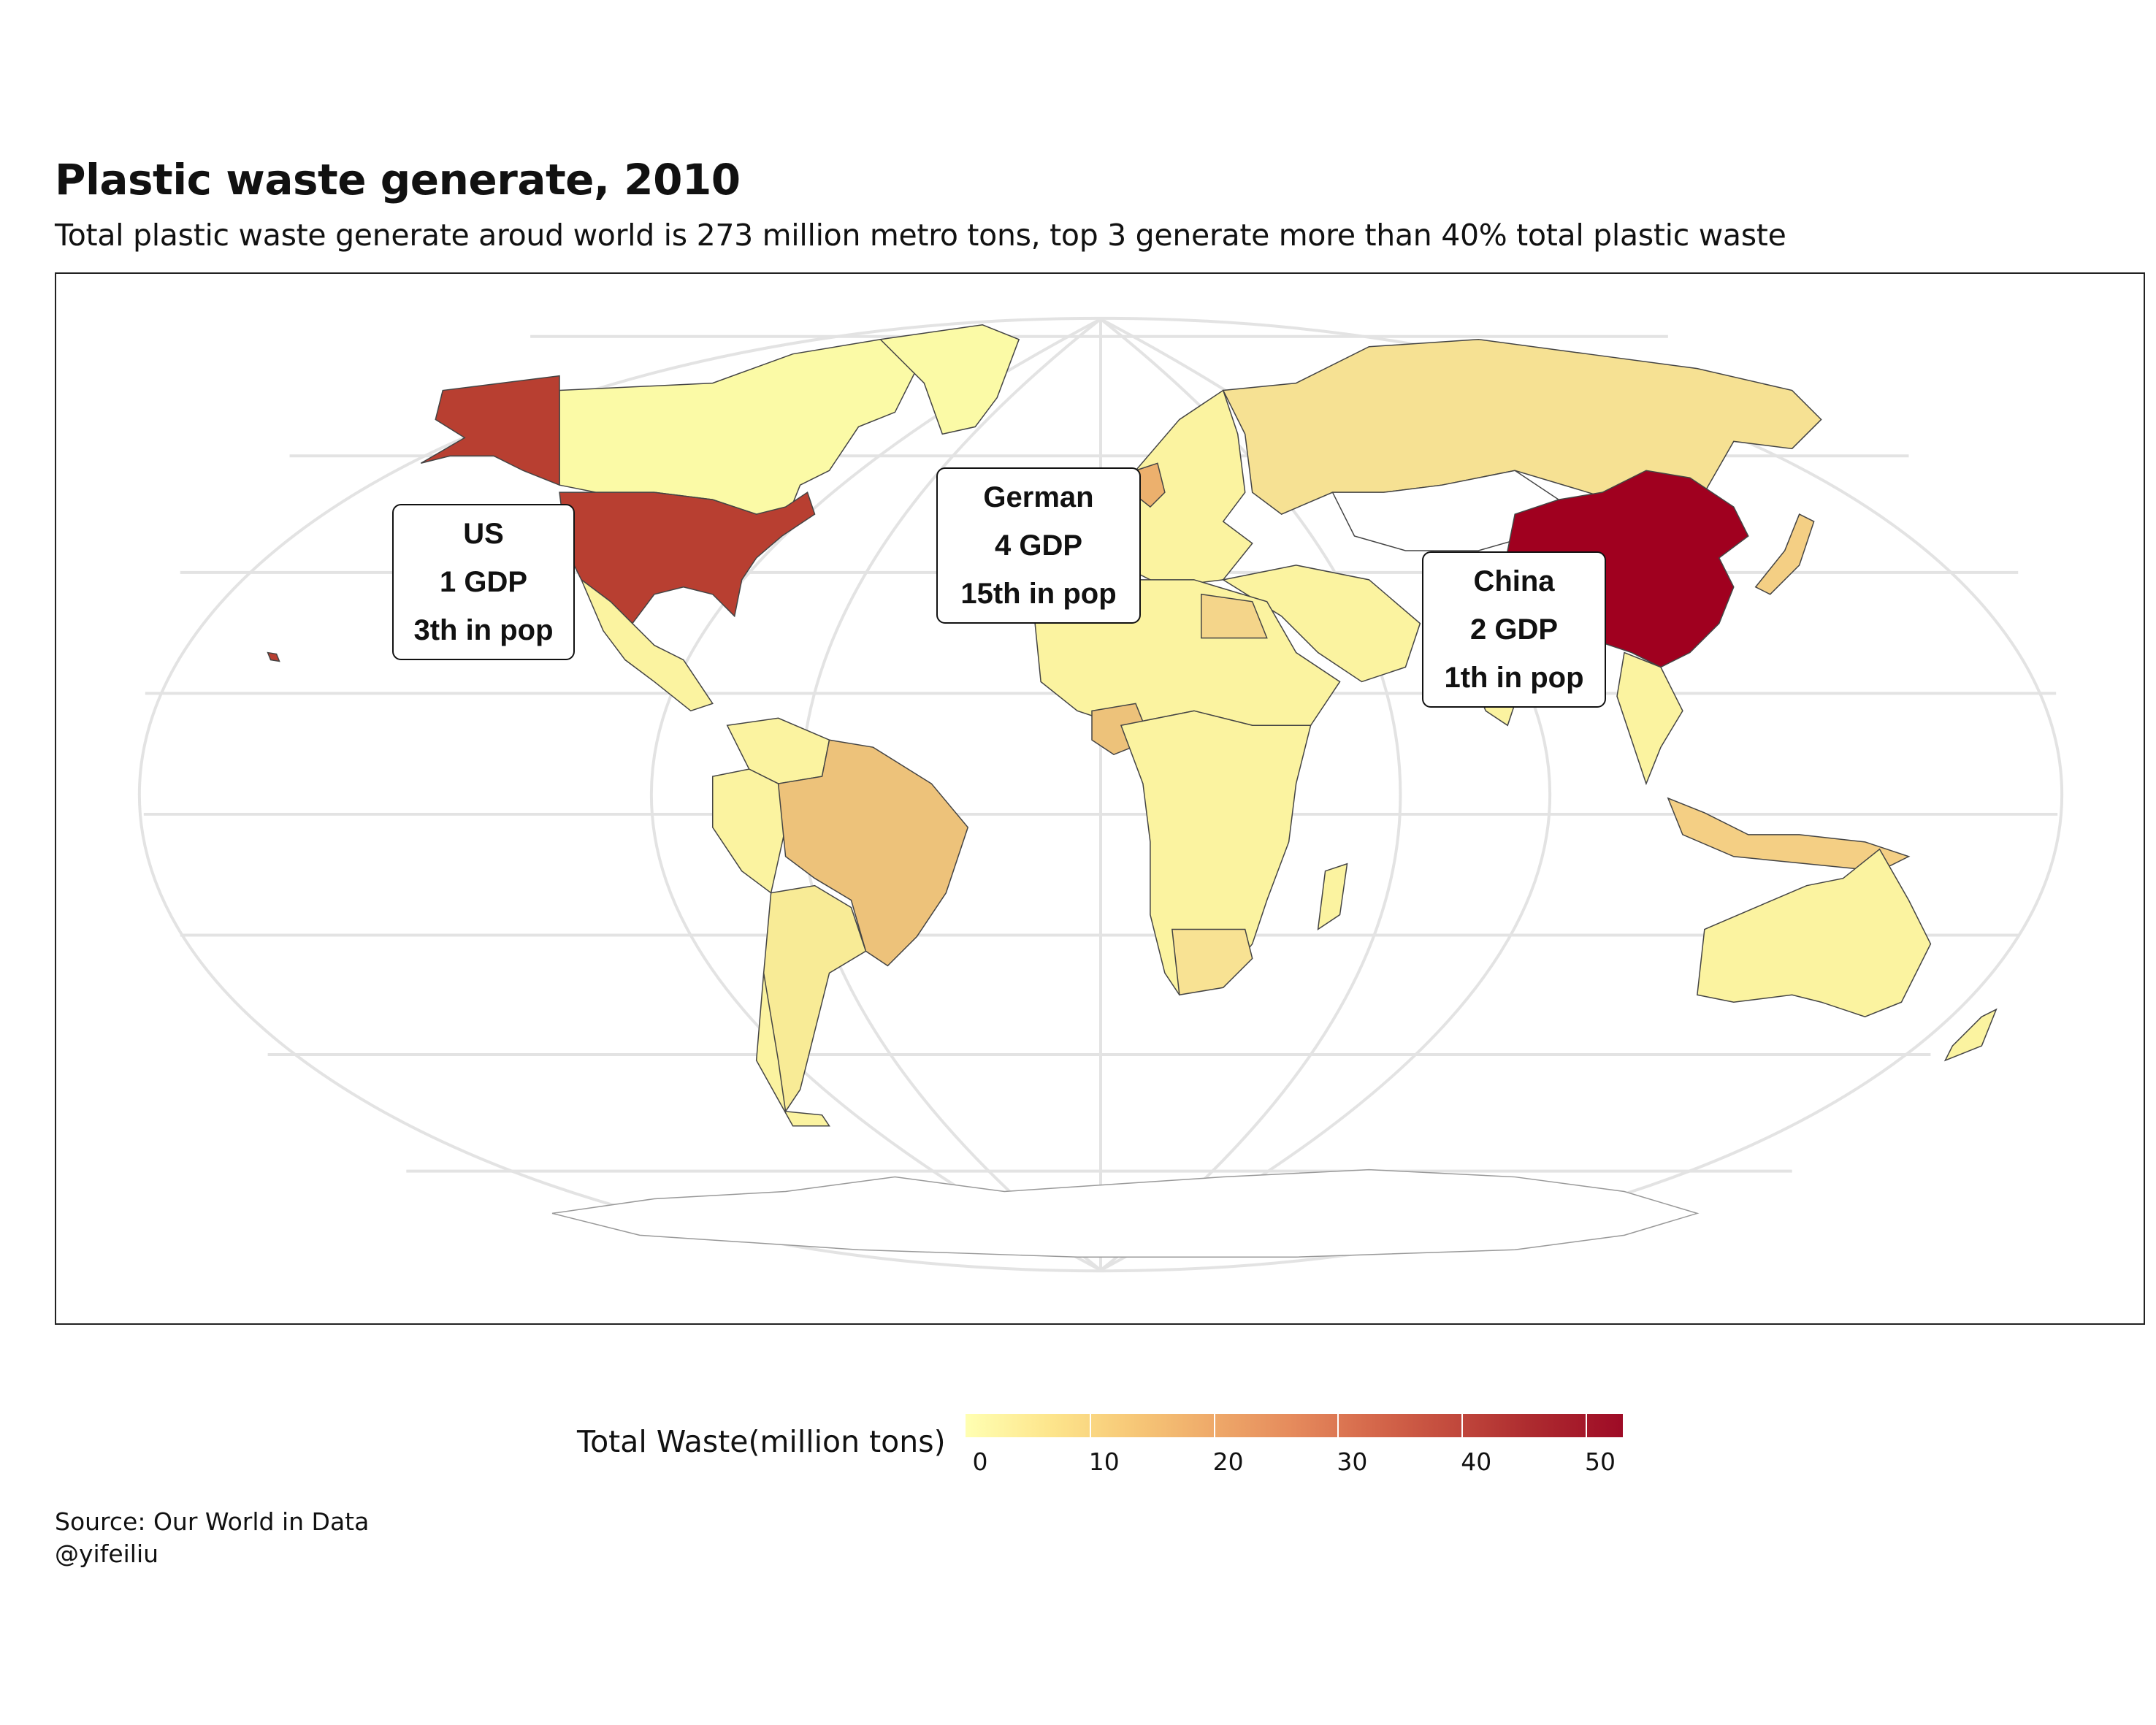 The height and width of the screenshot is (1725, 2156). I want to click on country-middle-east, so click(1321, 624).